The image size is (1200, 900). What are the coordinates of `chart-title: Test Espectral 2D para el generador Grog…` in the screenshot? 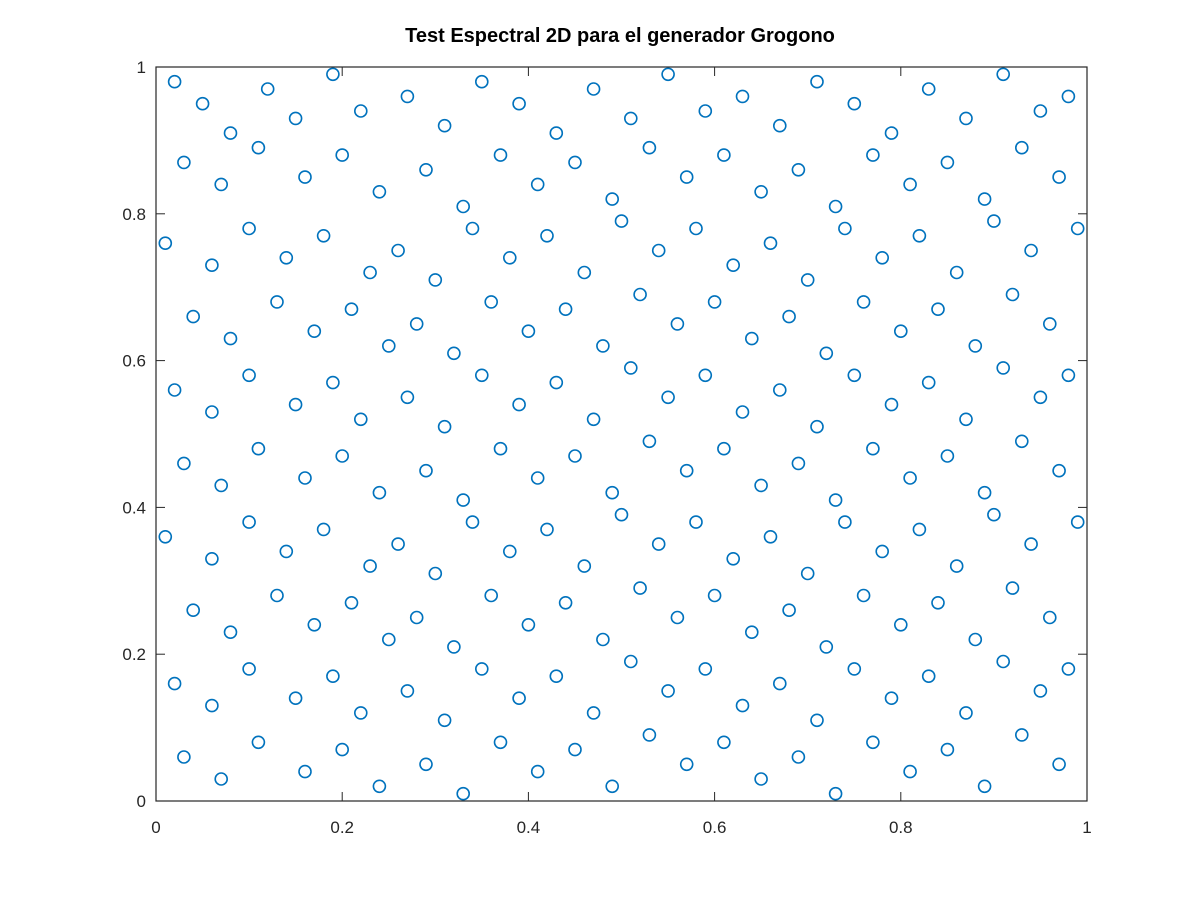 It's located at (620, 36).